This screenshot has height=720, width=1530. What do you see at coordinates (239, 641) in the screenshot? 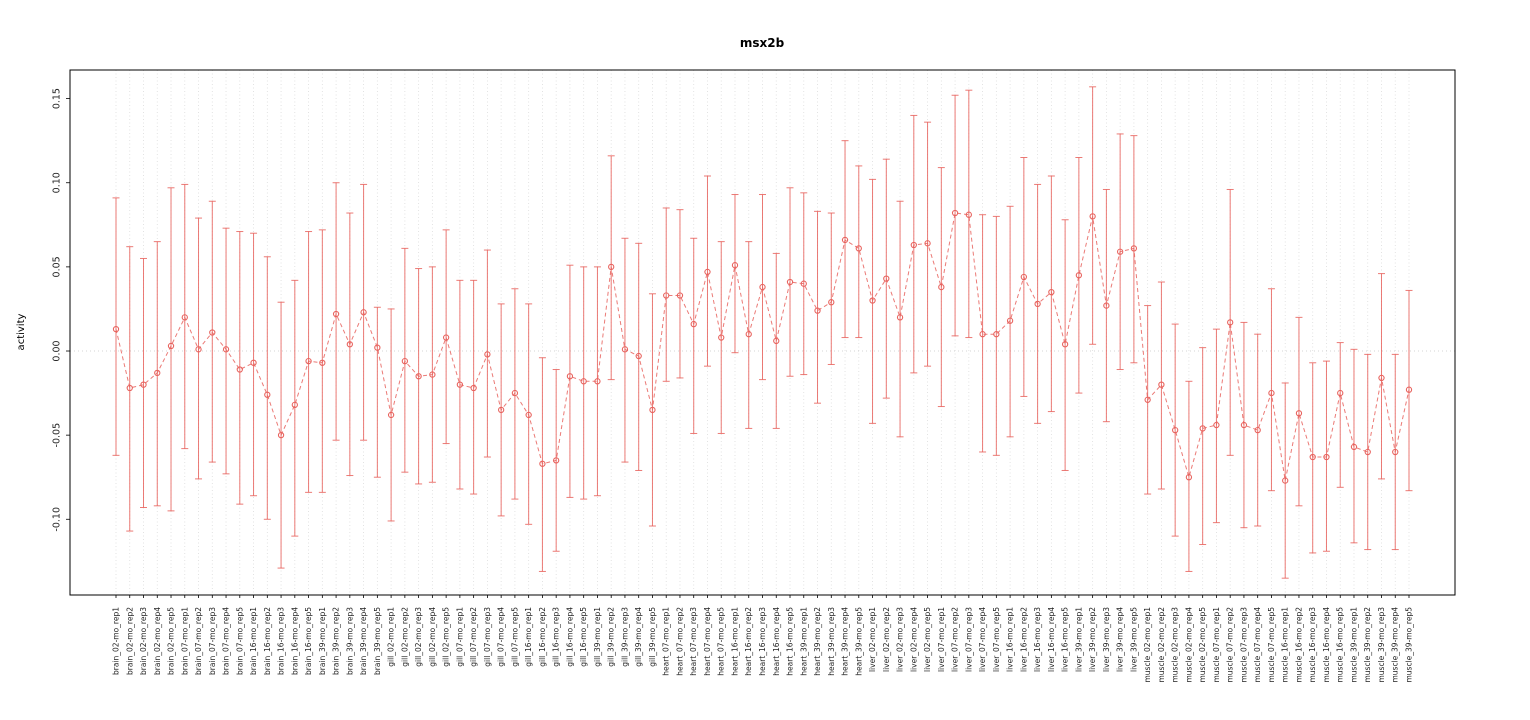
I see `x-tick-label: brain_07-mo_rep5` at bounding box center [239, 641].